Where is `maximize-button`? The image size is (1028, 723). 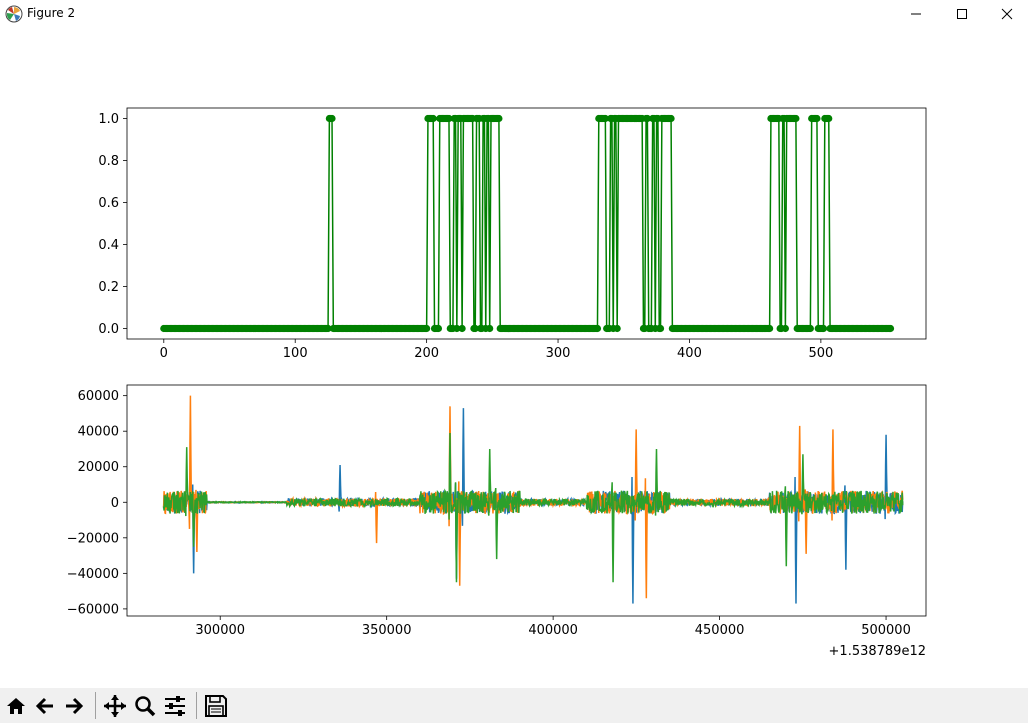
maximize-button is located at coordinates (962, 14).